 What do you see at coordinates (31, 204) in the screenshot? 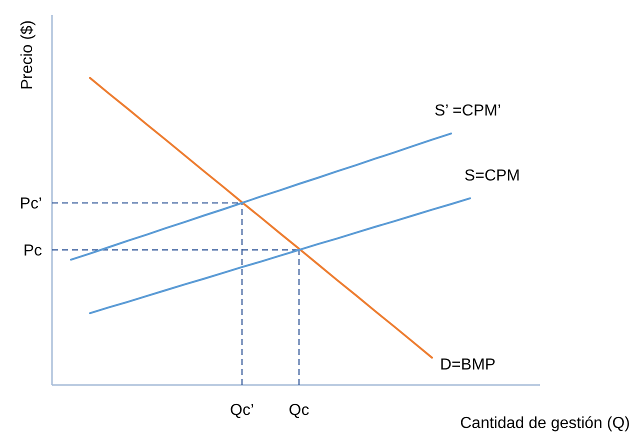
I see `ref-line-label: Pc’` at bounding box center [31, 204].